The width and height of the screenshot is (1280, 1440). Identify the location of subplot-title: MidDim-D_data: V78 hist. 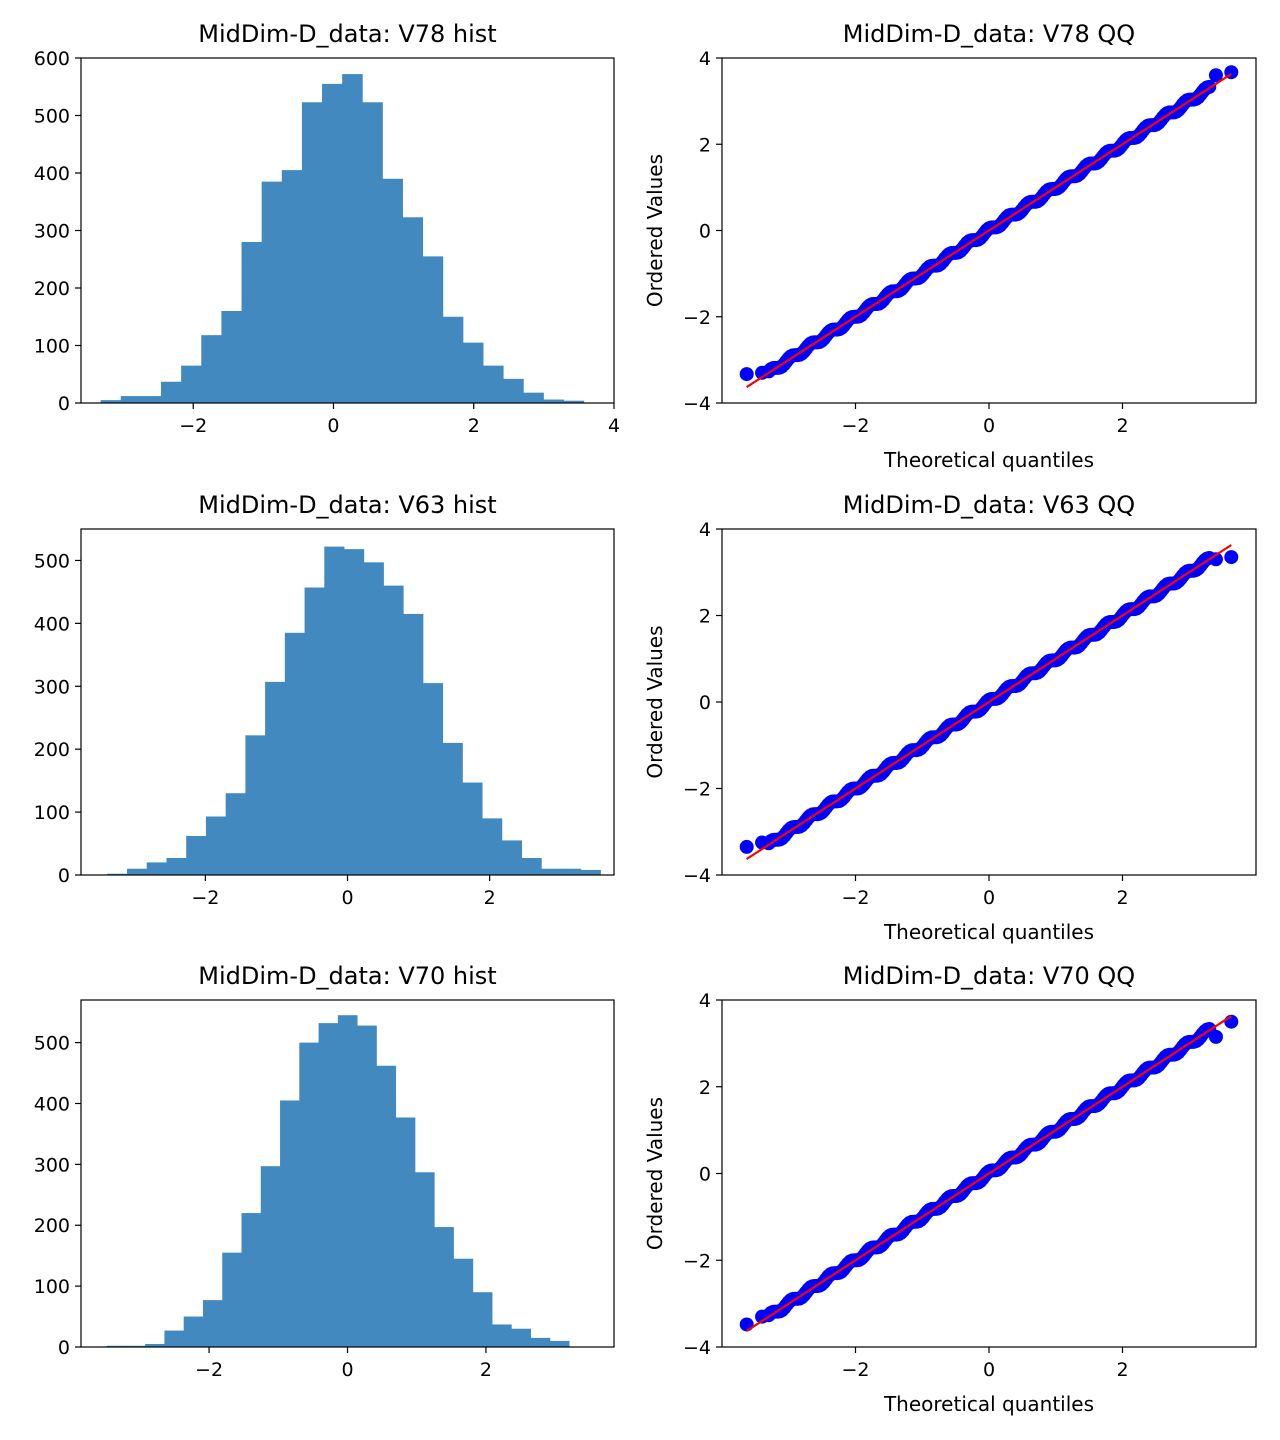
(347, 34).